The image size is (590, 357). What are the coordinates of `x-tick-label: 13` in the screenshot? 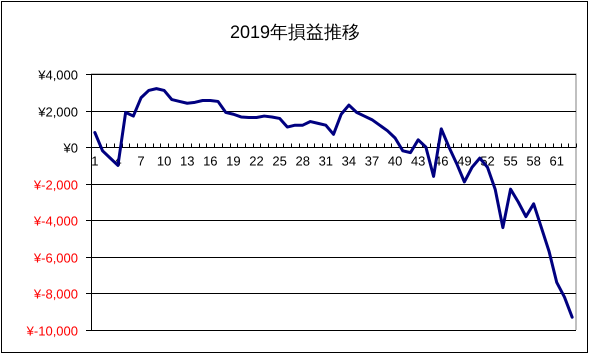 It's located at (187, 161).